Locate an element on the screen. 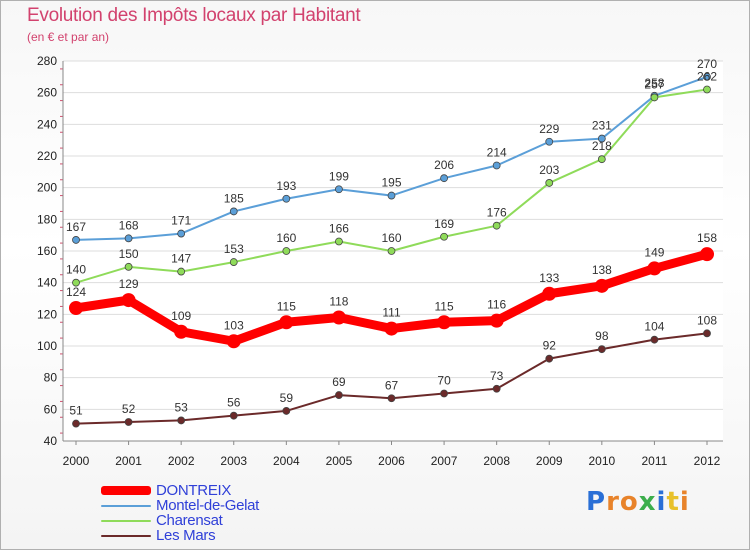 The width and height of the screenshot is (750, 550). x-tick-label: 2003 is located at coordinates (233, 461).